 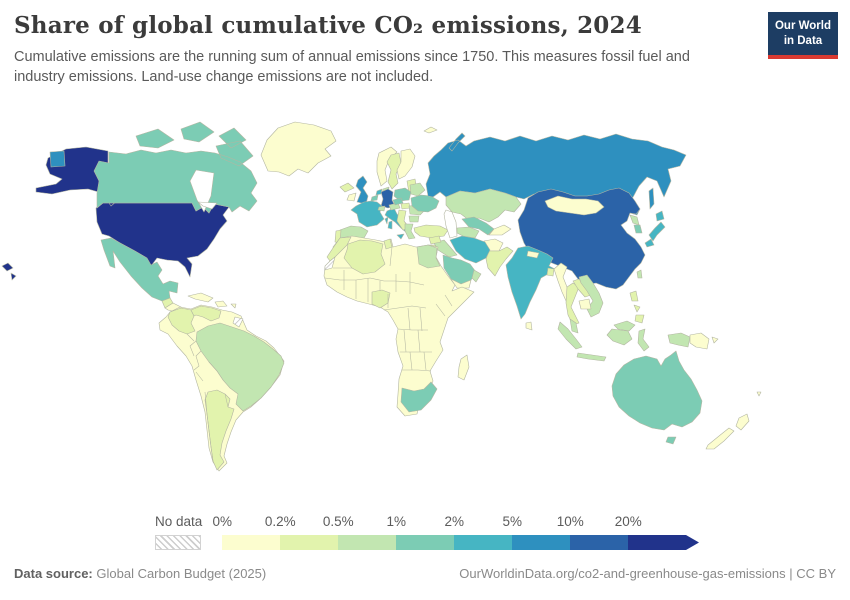 What do you see at coordinates (655, 229) in the screenshot?
I see `country-japan` at bounding box center [655, 229].